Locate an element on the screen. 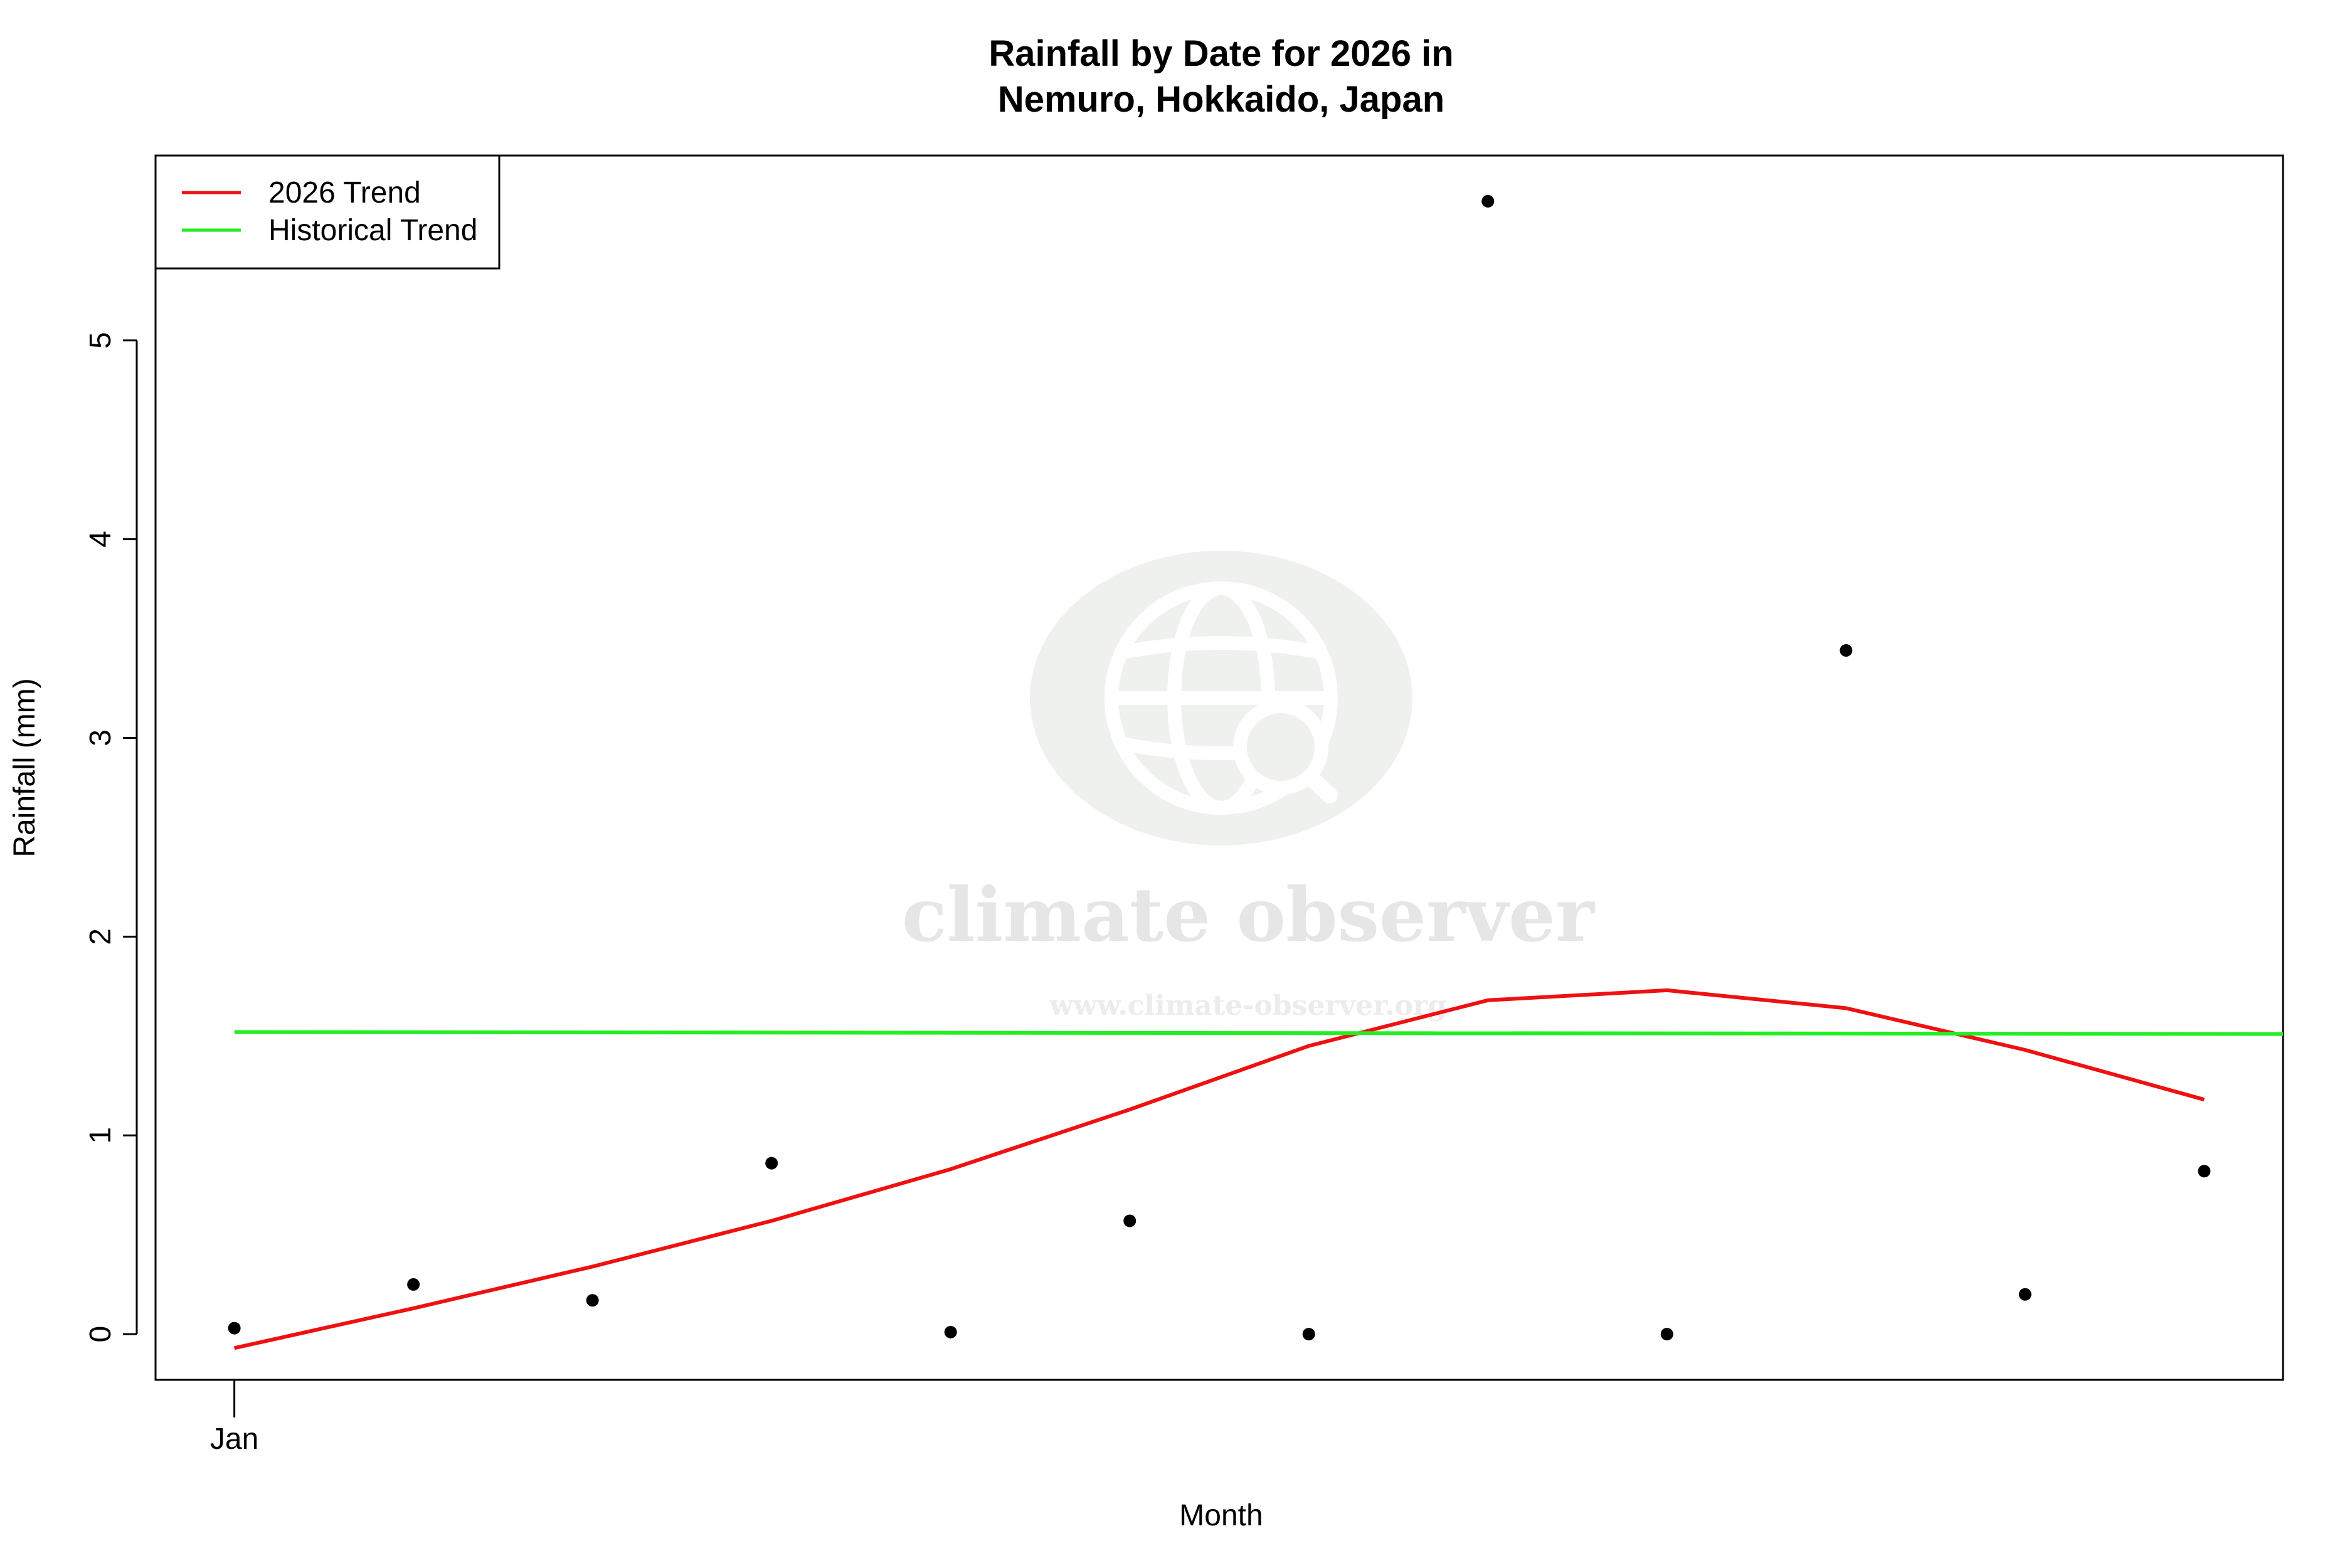  y-tick-label: 2 is located at coordinates (101, 936).